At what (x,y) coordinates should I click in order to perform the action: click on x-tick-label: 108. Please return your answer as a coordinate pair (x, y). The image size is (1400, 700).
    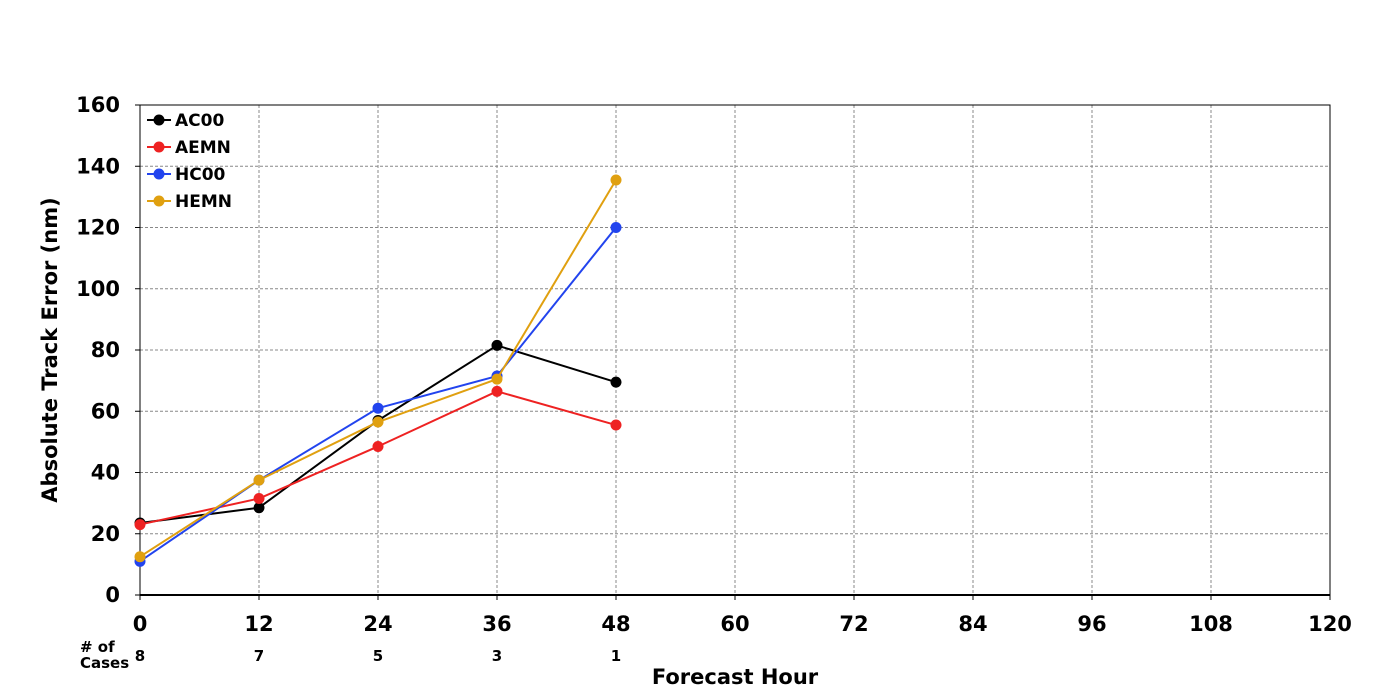
    Looking at the image, I should click on (1211, 624).